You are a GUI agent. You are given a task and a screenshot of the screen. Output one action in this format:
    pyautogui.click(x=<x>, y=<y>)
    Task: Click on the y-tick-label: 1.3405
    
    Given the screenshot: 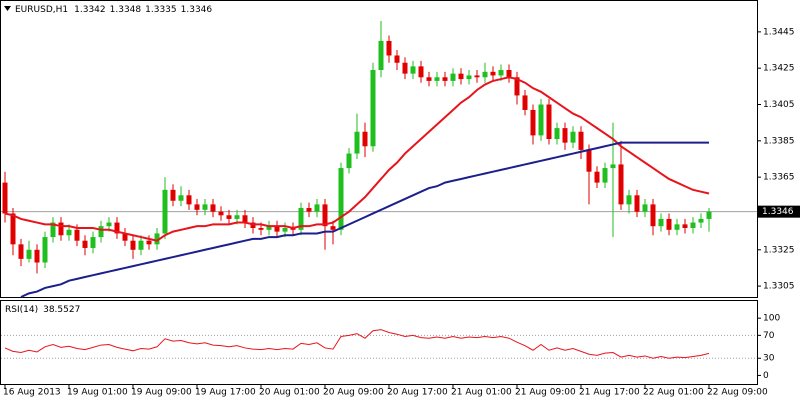 What is the action you would take?
    pyautogui.click(x=779, y=105)
    